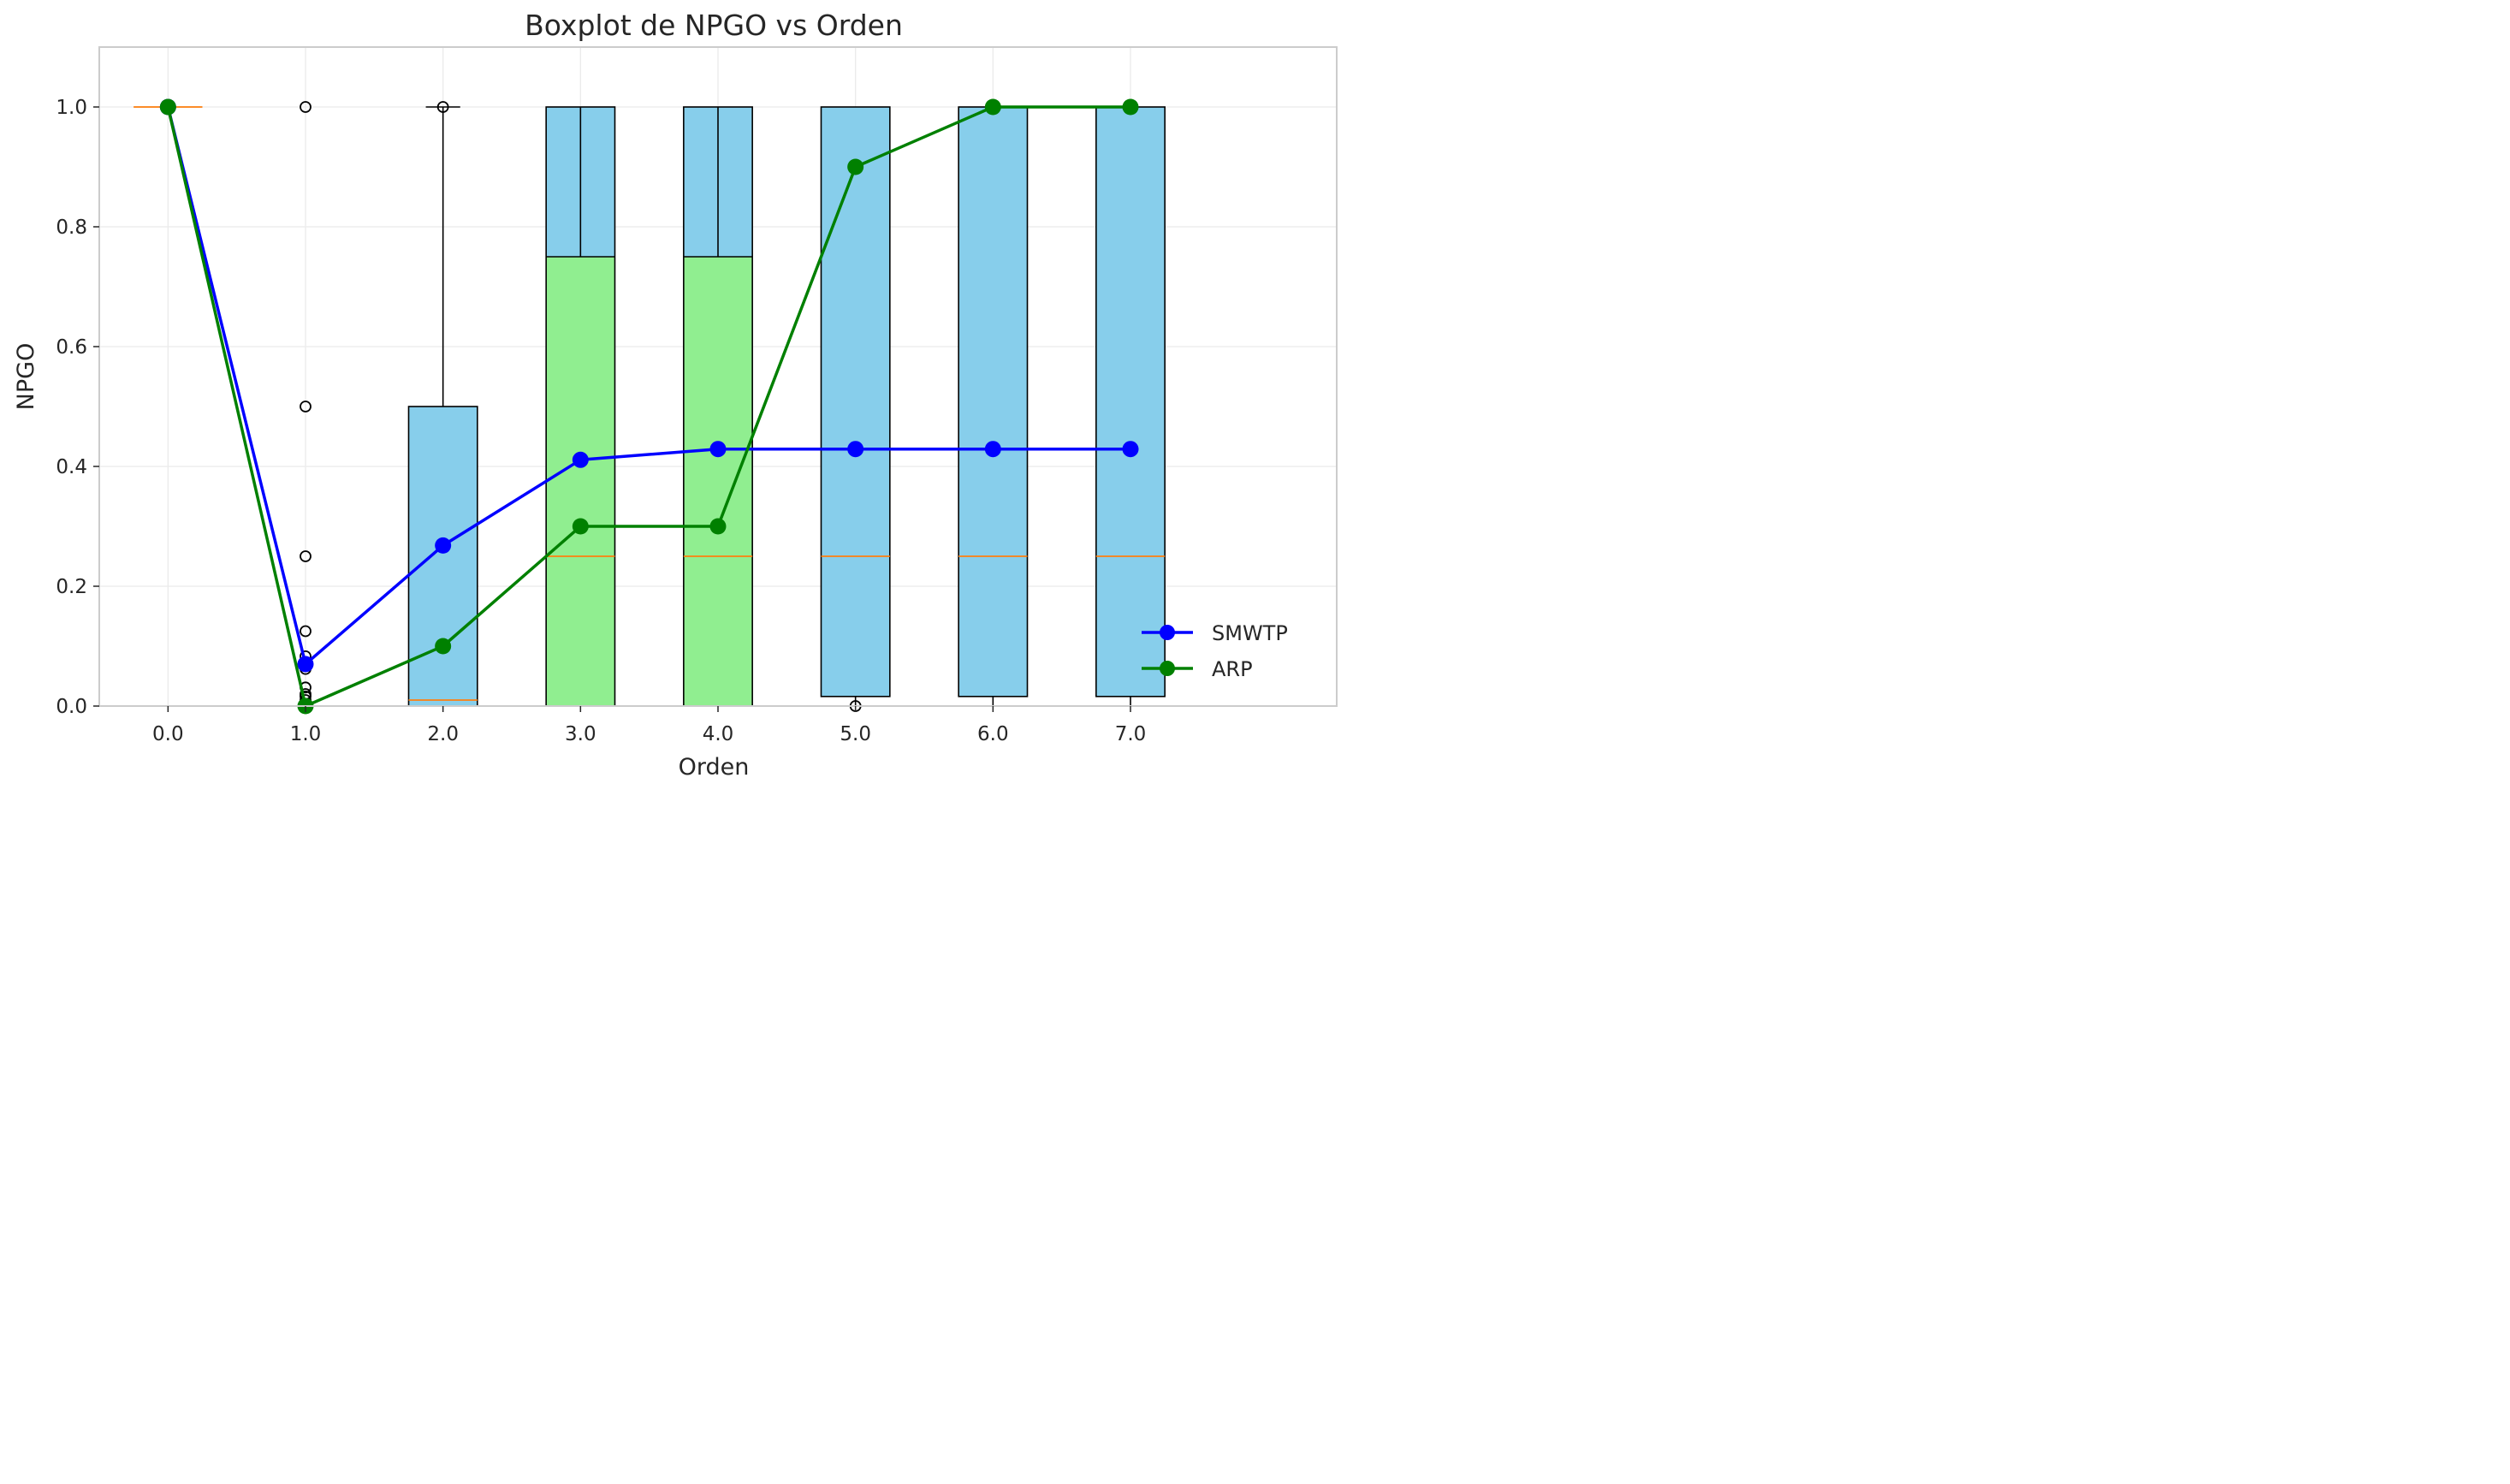 Image resolution: width=2510 pixels, height=1484 pixels. Describe the element at coordinates (993, 734) in the screenshot. I see `x-tick-label: 6.0` at that location.